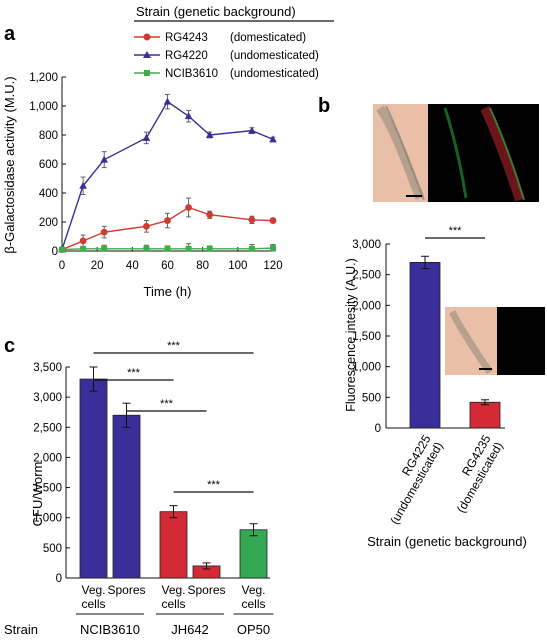  What do you see at coordinates (226, 56) in the screenshot?
I see `legend-entry-rg4220: RG4220 (undomesticated)` at bounding box center [226, 56].